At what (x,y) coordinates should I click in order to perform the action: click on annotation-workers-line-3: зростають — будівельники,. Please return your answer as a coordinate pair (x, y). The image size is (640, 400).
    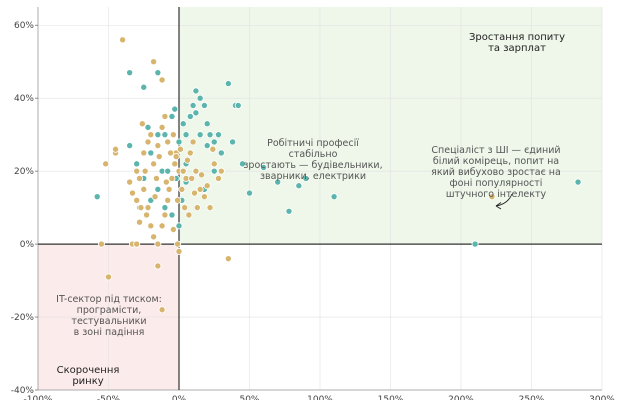
    Looking at the image, I should click on (312, 165).